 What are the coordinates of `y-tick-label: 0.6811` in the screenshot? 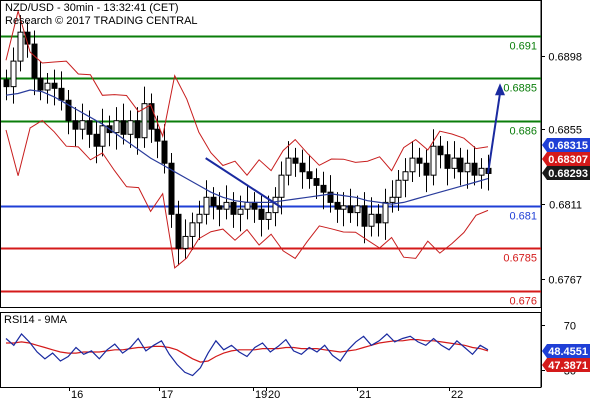 It's located at (565, 206).